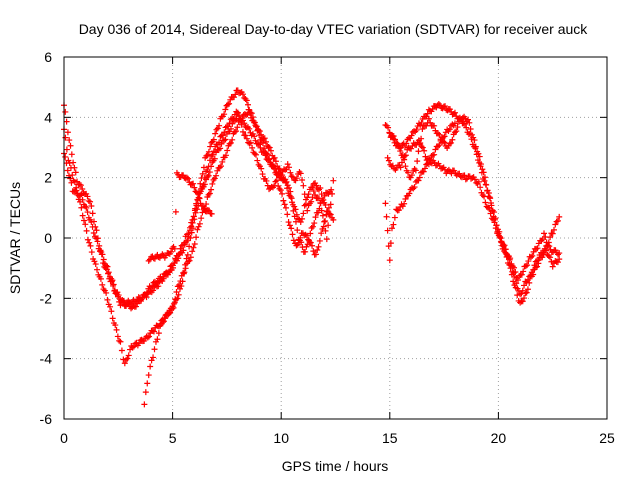 The height and width of the screenshot is (480, 640). What do you see at coordinates (48, 178) in the screenshot?
I see `y-tick-label: 2` at bounding box center [48, 178].